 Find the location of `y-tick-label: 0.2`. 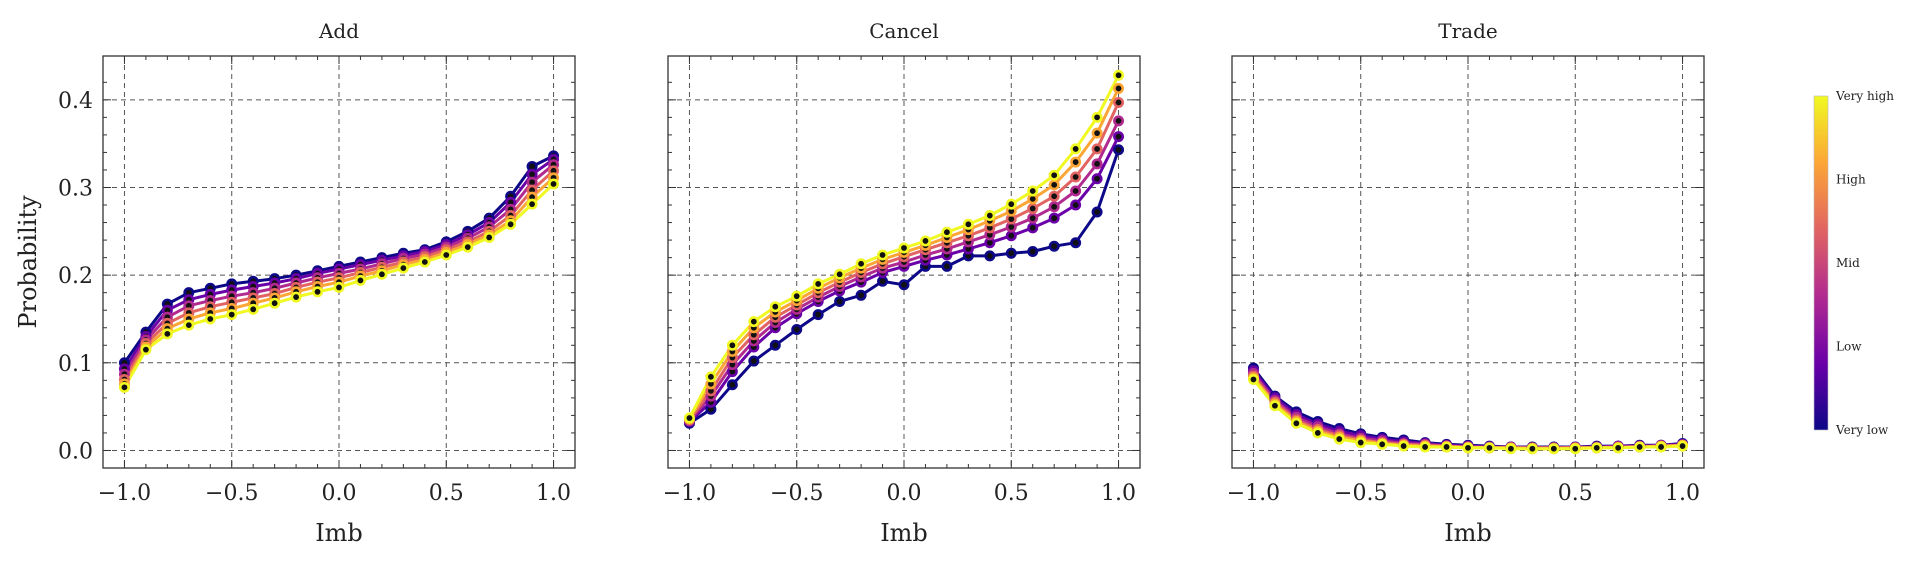

y-tick-label: 0.2 is located at coordinates (75, 276).